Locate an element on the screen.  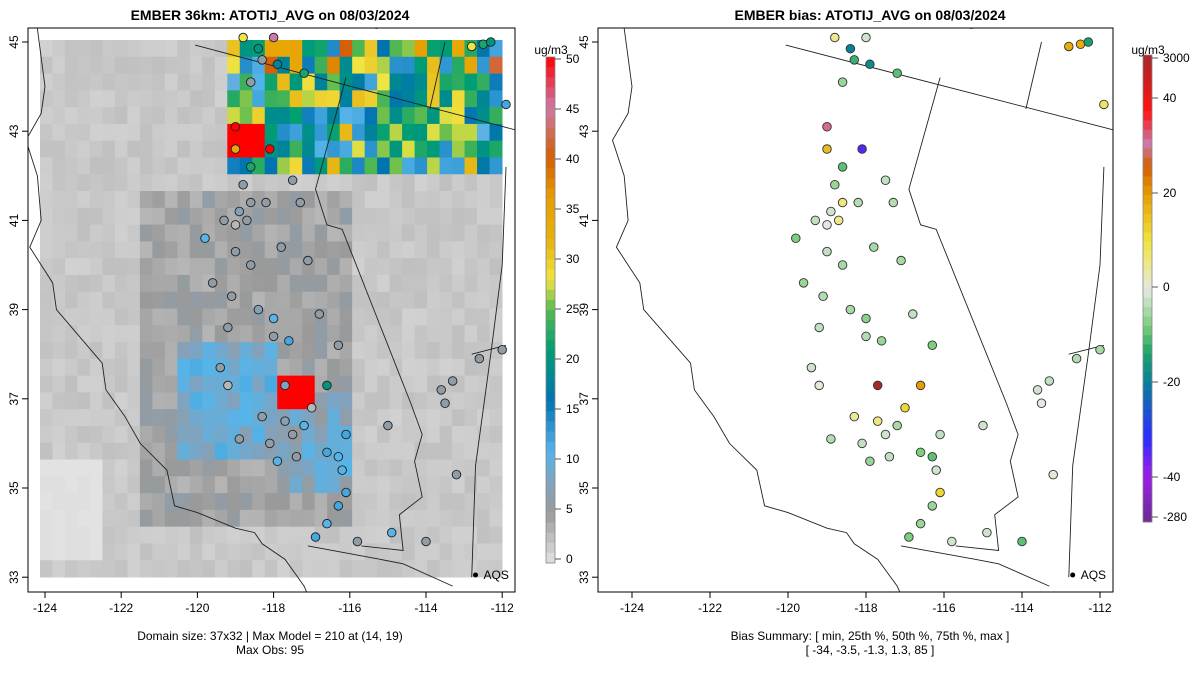
y-tick-label: 39 is located at coordinates (584, 310).